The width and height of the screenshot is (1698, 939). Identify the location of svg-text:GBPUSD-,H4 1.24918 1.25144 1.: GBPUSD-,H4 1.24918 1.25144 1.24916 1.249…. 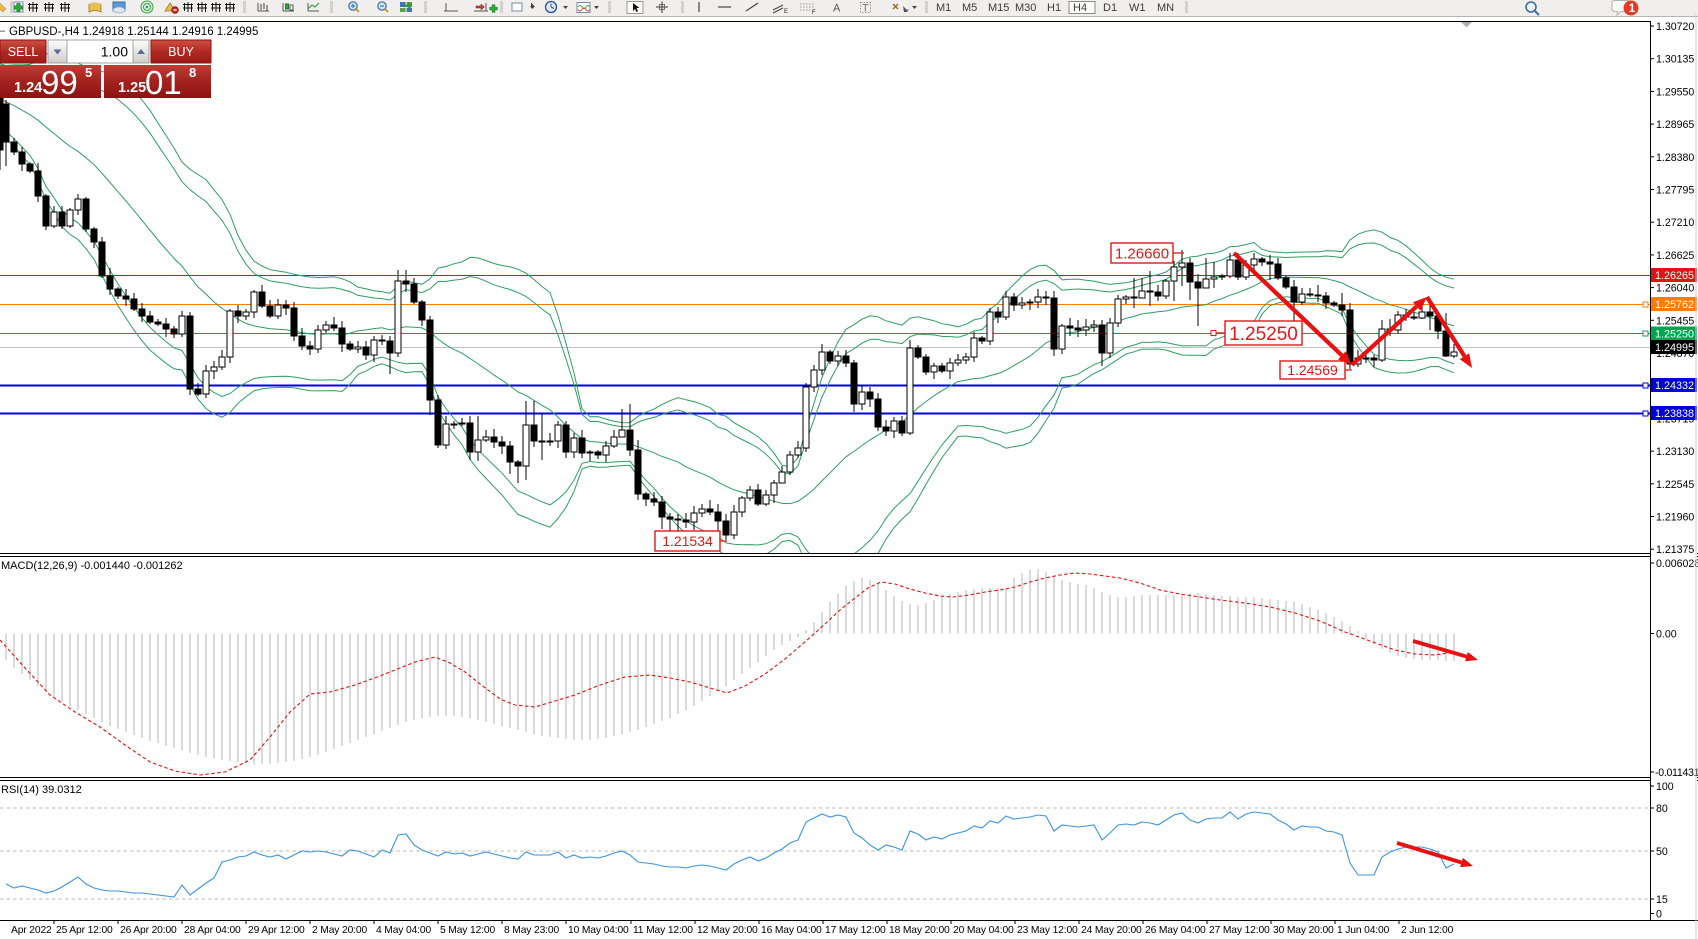
(133, 32).